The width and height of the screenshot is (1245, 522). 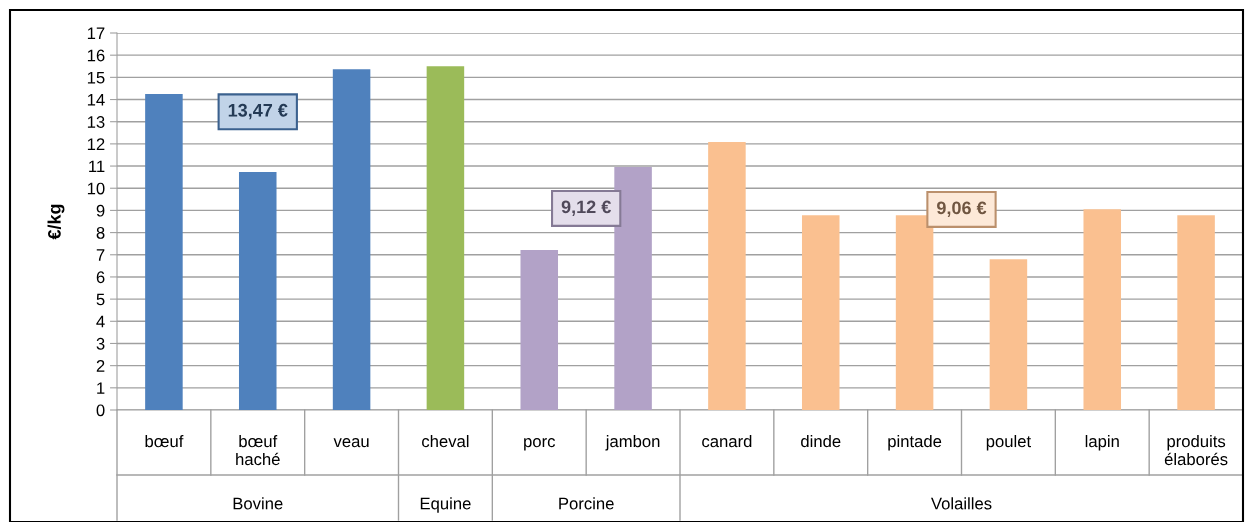 What do you see at coordinates (1008, 443) in the screenshot?
I see `x-tick-label: poulet` at bounding box center [1008, 443].